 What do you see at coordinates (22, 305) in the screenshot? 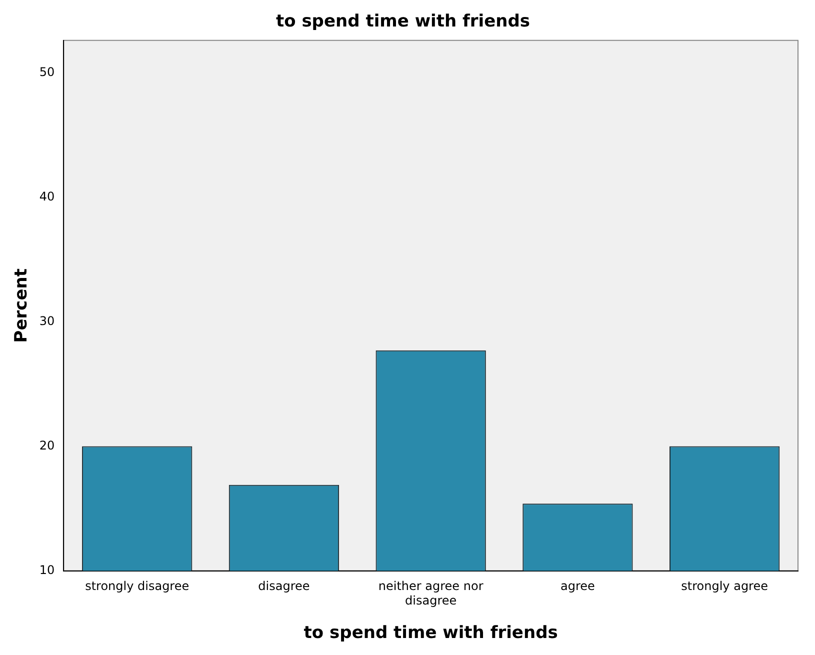
I see `y-axis-title: Percent` at bounding box center [22, 305].